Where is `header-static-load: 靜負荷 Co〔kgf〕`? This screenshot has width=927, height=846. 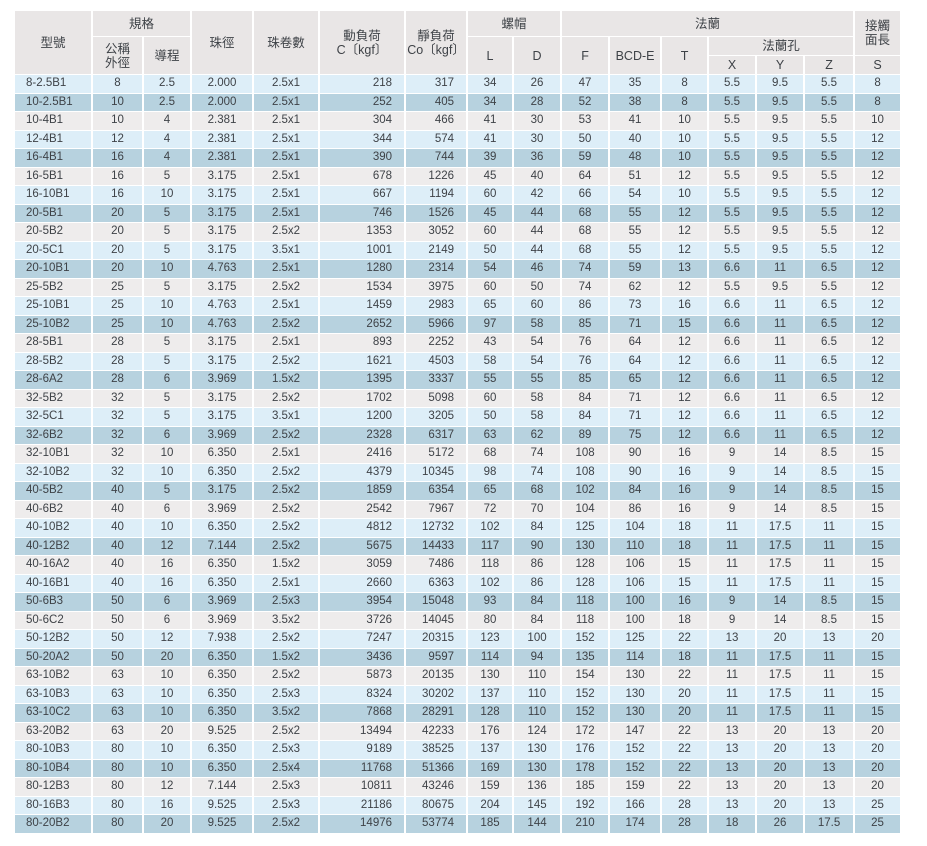
header-static-load: 靜負荷 Co〔kgf〕 is located at coordinates (436, 42).